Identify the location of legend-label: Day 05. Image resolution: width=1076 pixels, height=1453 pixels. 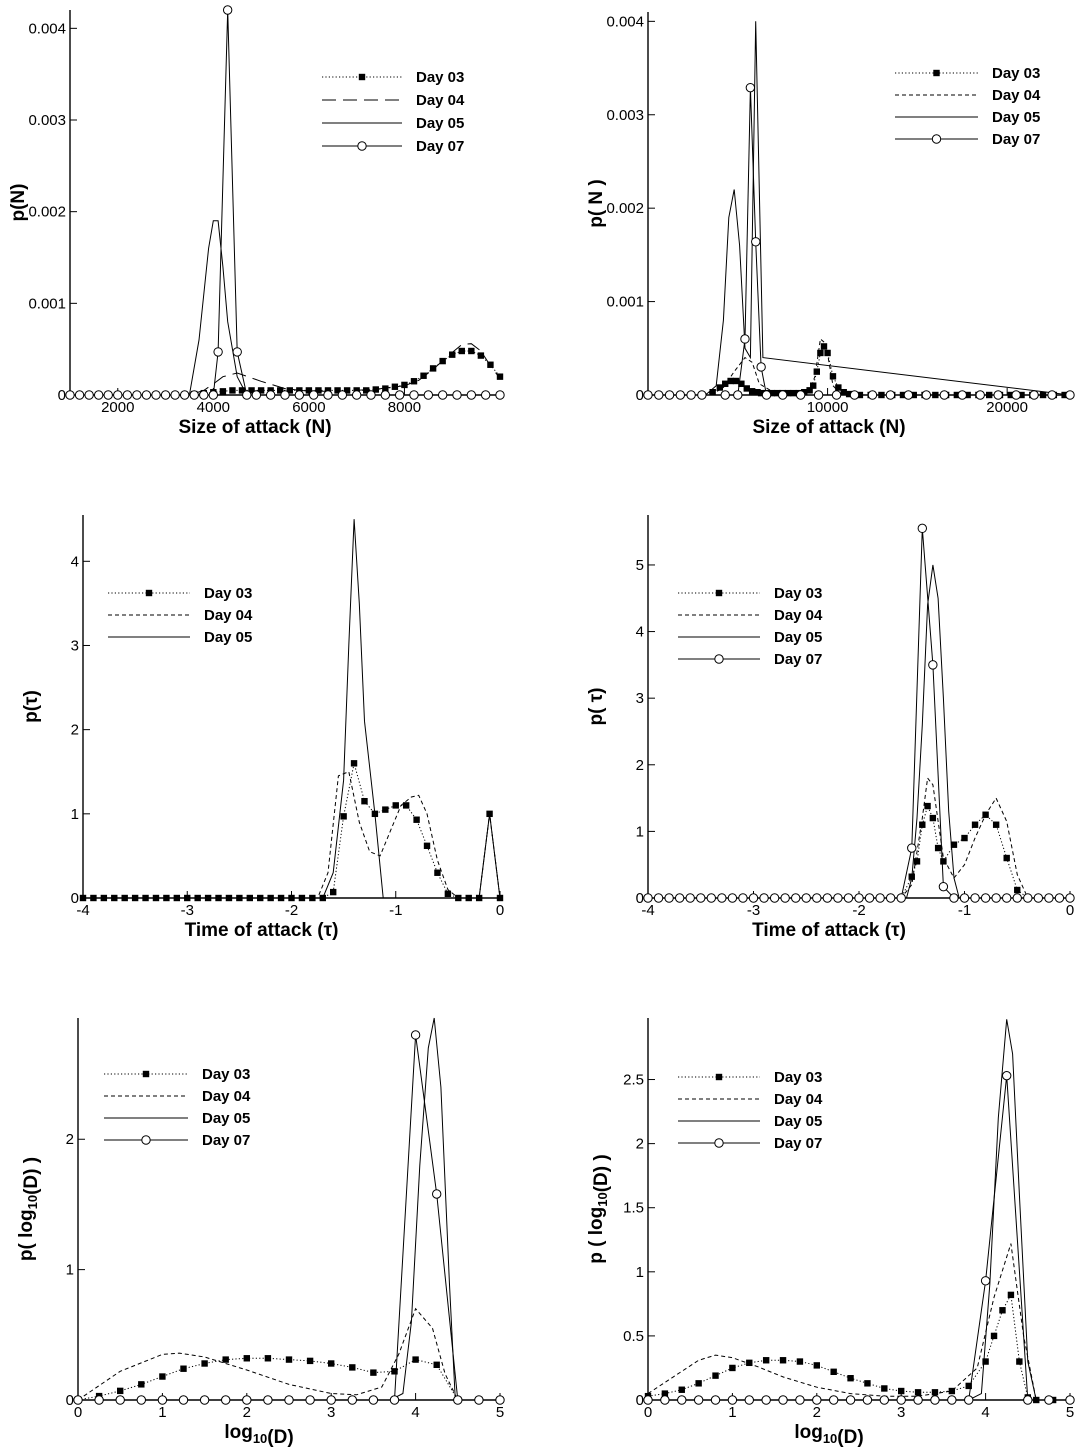
(798, 1121).